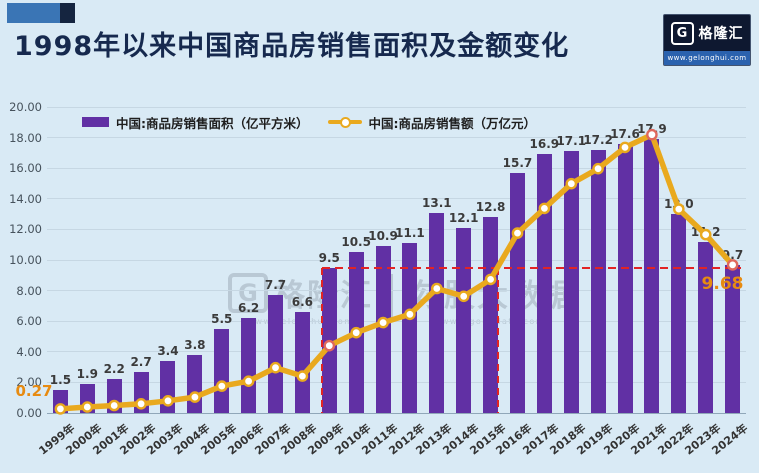 The image size is (759, 473). What do you see at coordinates (625, 278) in the screenshot?
I see `bar-2020年` at bounding box center [625, 278].